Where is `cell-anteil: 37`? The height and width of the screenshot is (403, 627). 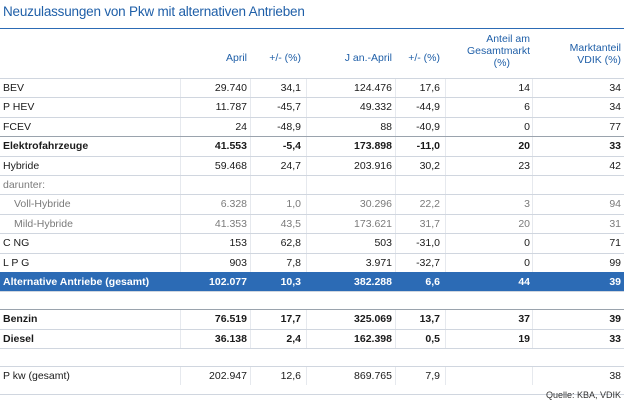 cell-anteil: 37 is located at coordinates (524, 319).